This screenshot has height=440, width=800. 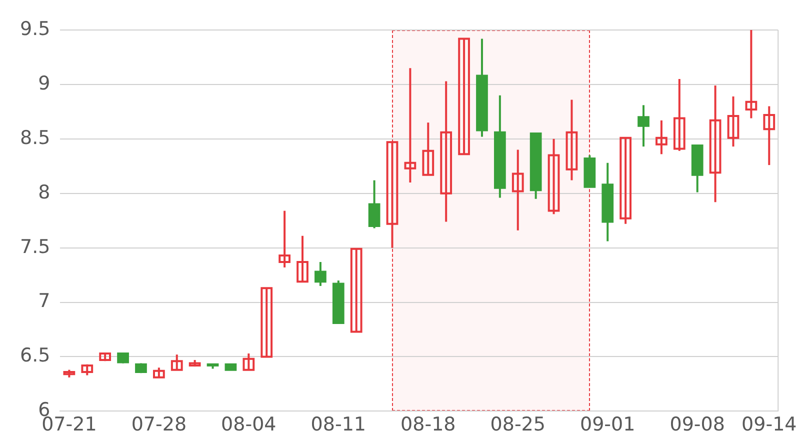 What do you see at coordinates (248, 425) in the screenshot?
I see `x-tick-label: 08-04` at bounding box center [248, 425].